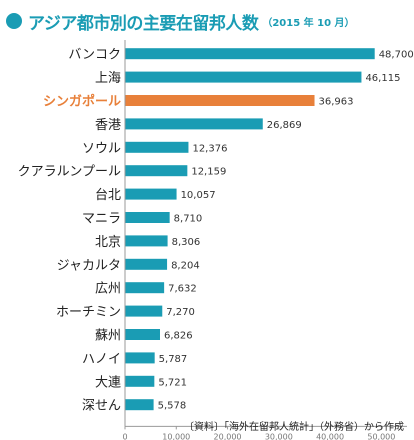 The width and height of the screenshot is (414, 440). I want to click on value-label: 48,700, so click(396, 55).